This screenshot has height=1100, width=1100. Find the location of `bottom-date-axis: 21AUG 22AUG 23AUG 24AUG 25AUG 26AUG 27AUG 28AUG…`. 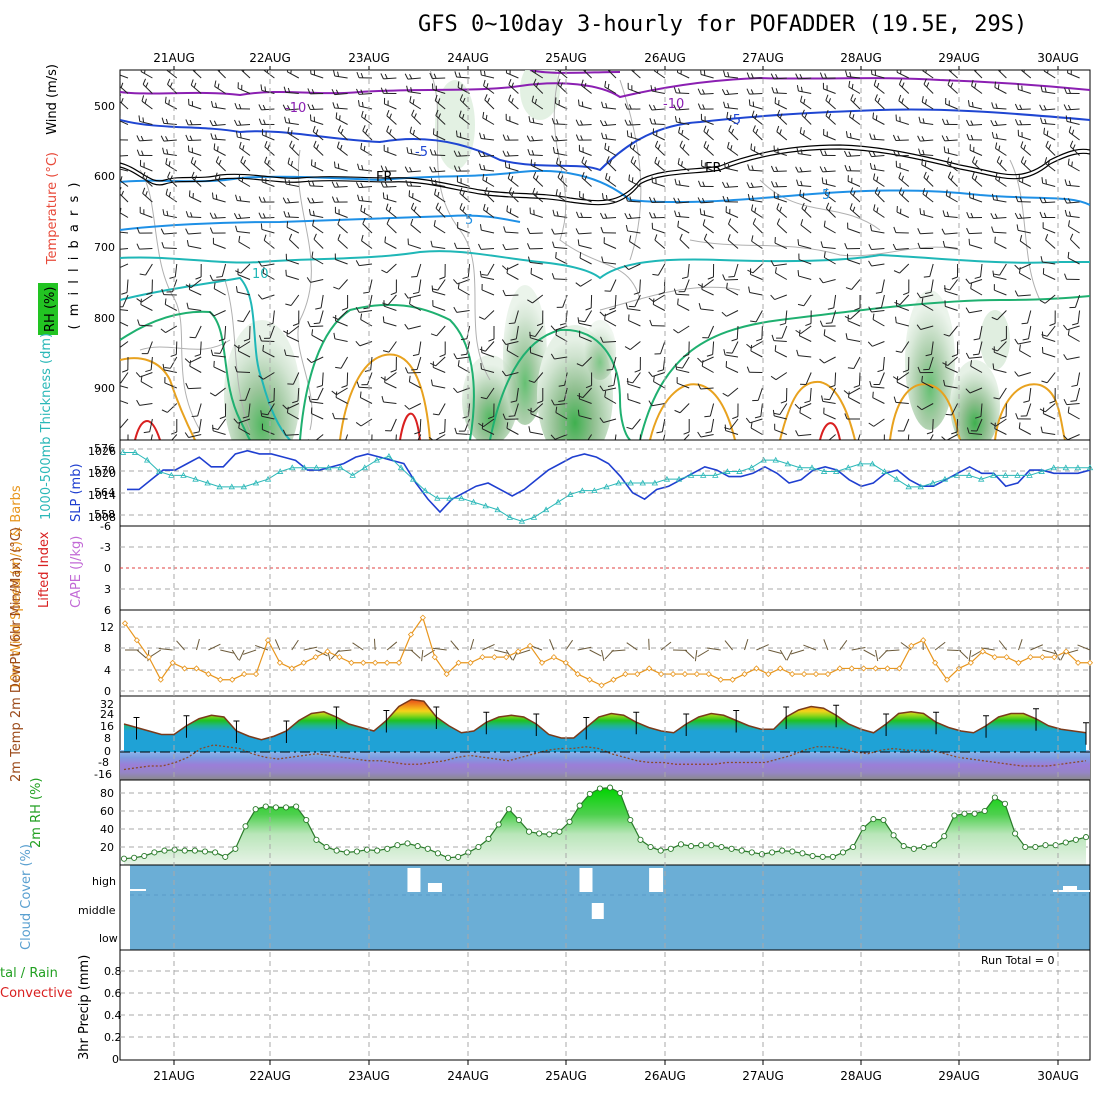

bottom-date-axis: 21AUG 22AUG 23AUG 24AUG 25AUG 26AUG 27AUG 28AUG… is located at coordinates (616, 1071).